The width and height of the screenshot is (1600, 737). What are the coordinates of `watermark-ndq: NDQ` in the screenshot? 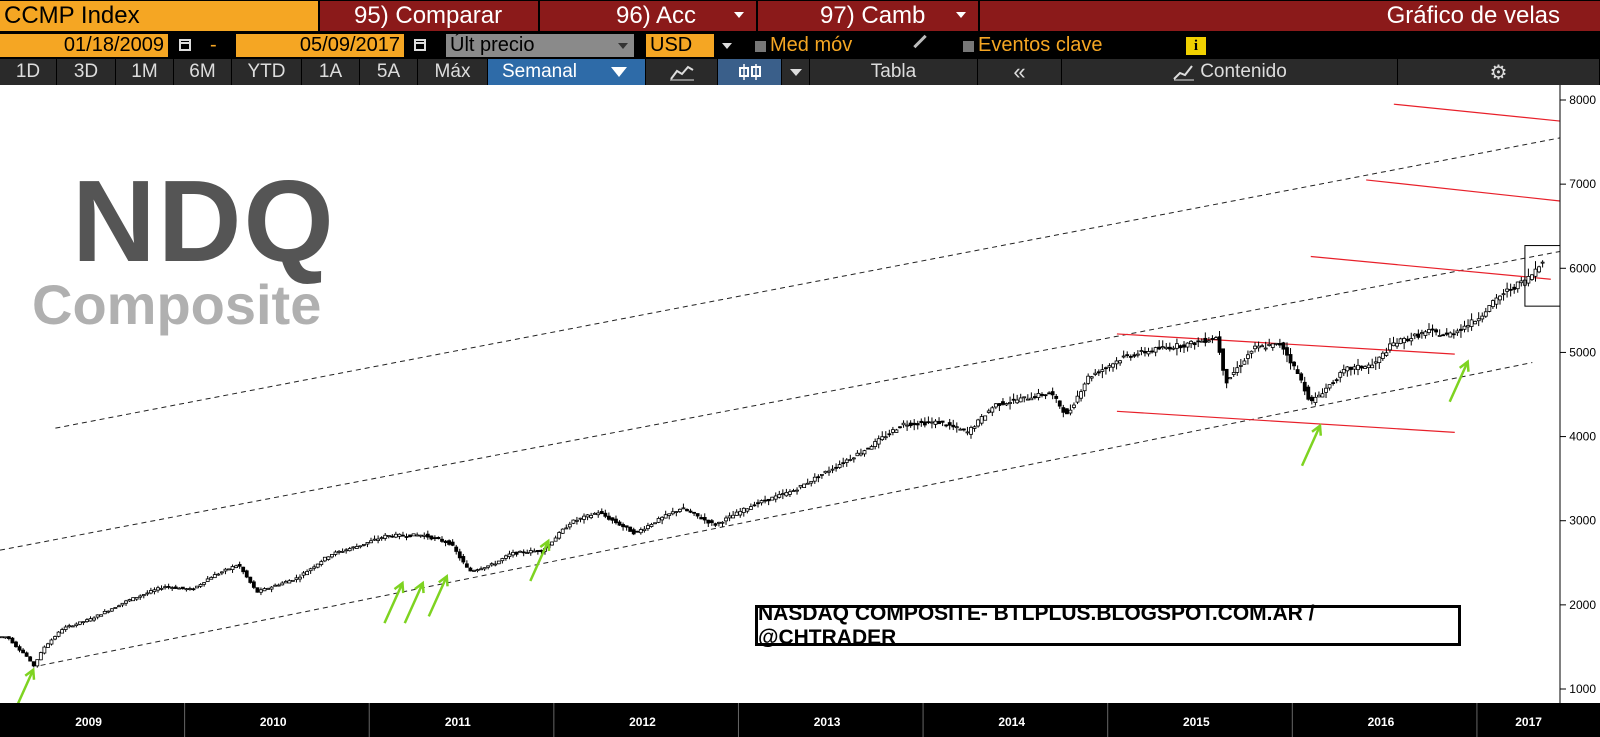 It's located at (204, 221).